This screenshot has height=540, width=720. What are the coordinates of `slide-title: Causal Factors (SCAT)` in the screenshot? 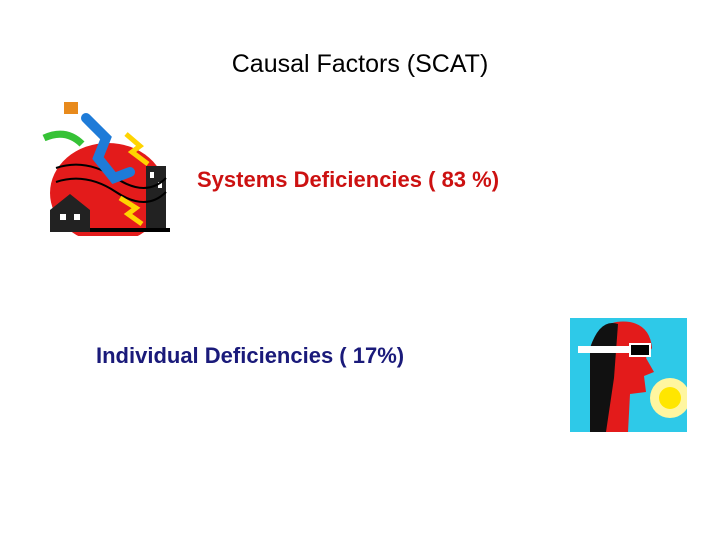 It's located at (360, 64).